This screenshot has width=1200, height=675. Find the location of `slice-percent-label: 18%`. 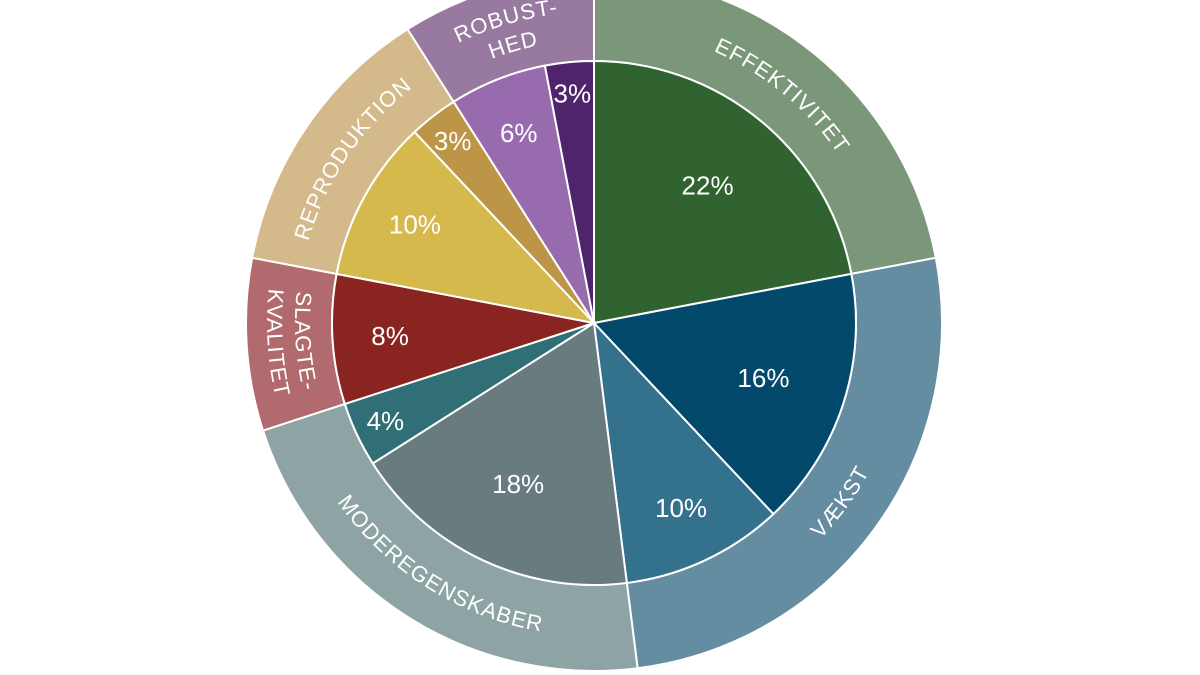

slice-percent-label: 18% is located at coordinates (518, 484).